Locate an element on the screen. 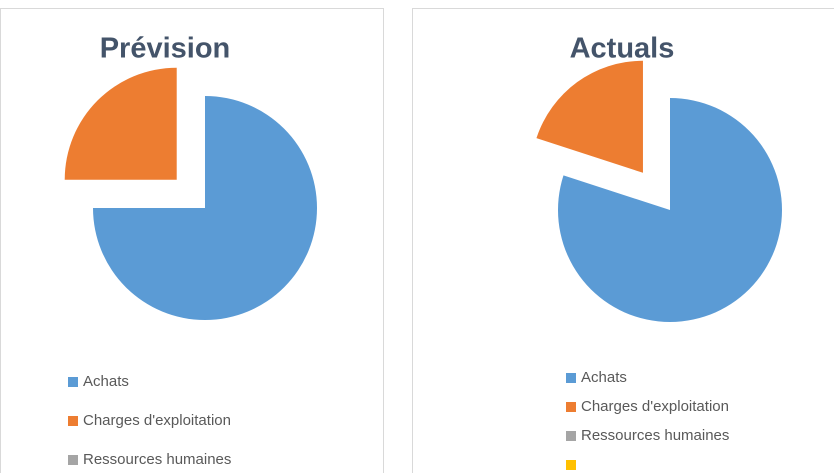 Image resolution: width=834 pixels, height=473 pixels. chart-title: Actuals is located at coordinates (622, 49).